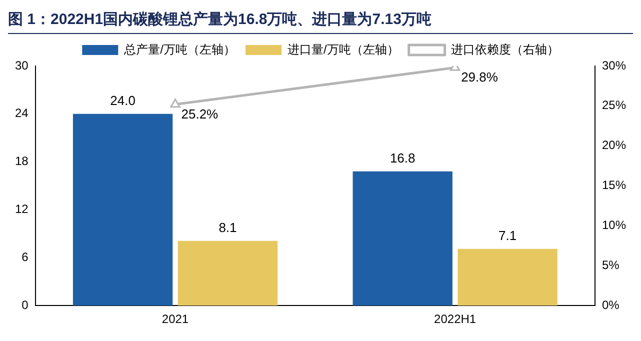 This screenshot has height=341, width=641. I want to click on y-tick-label: 18, so click(21, 161).